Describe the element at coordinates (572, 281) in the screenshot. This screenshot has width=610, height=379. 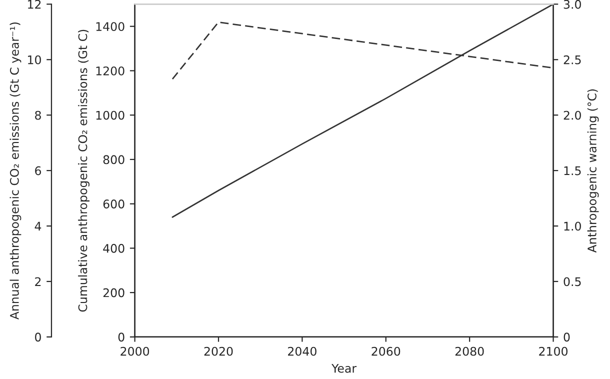
I see `y2-tick-label: 0.5` at that location.